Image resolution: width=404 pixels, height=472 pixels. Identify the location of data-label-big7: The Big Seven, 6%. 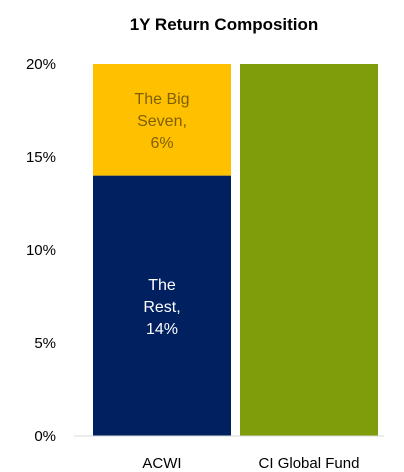
(161, 121).